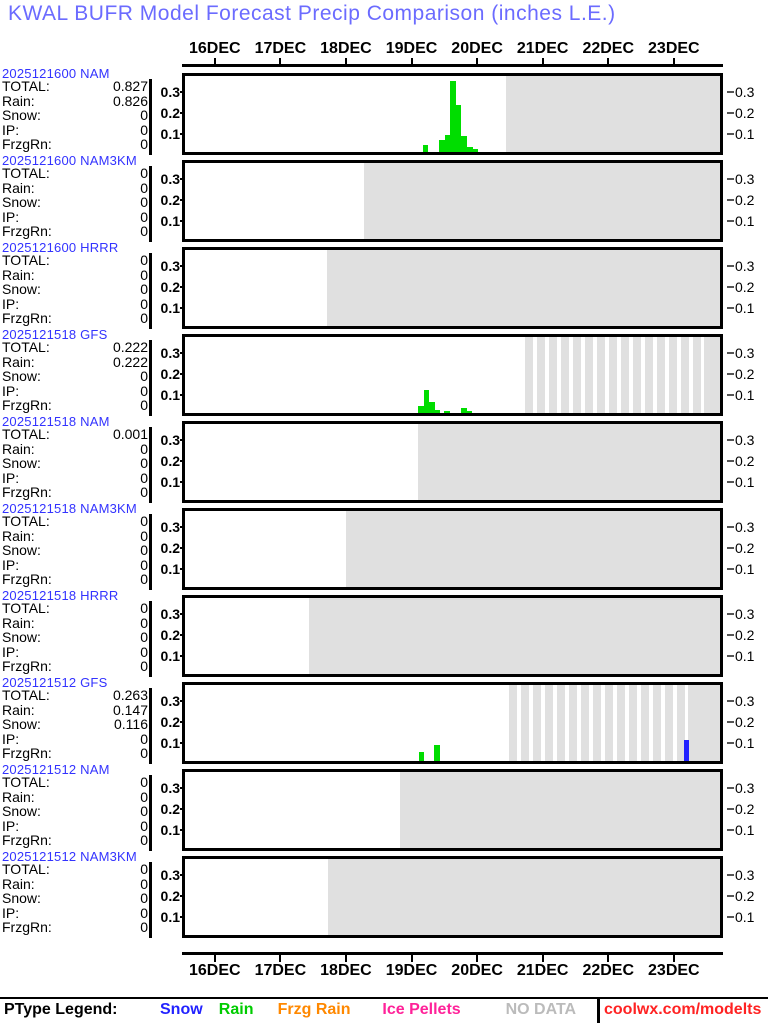 The height and width of the screenshot is (1024, 768). I want to click on panel-run-label: 2025121518 GFS, so click(54, 334).